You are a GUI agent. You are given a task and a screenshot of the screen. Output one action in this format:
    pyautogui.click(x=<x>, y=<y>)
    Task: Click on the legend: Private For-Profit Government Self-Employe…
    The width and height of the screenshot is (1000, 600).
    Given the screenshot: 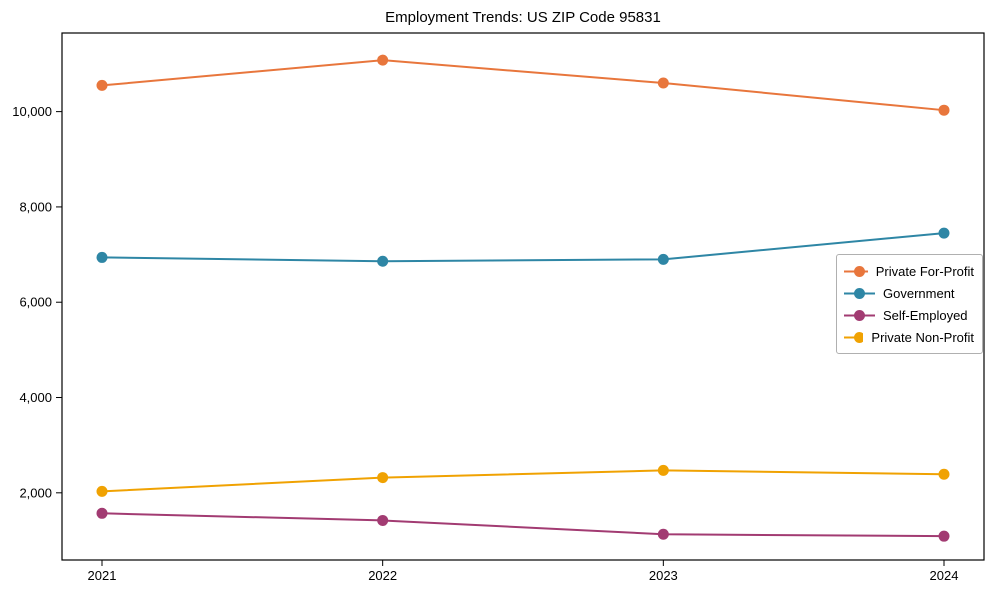 What is the action you would take?
    pyautogui.click(x=909, y=304)
    